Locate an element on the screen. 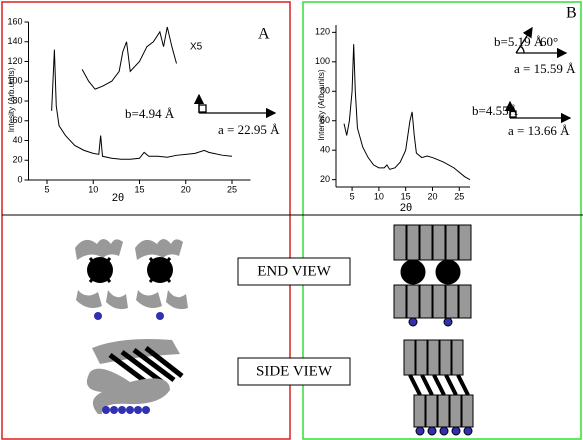 The height and width of the screenshot is (440, 583). y-tick-label: 160 is located at coordinates (14, 21).